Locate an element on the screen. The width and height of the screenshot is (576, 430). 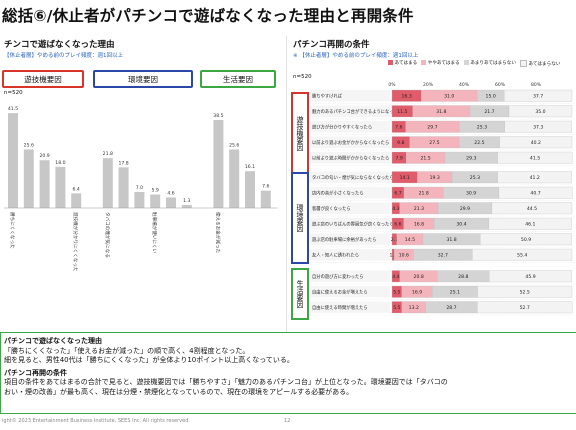
section-badge-label: 環境要因 is located at coordinates (300, 218).